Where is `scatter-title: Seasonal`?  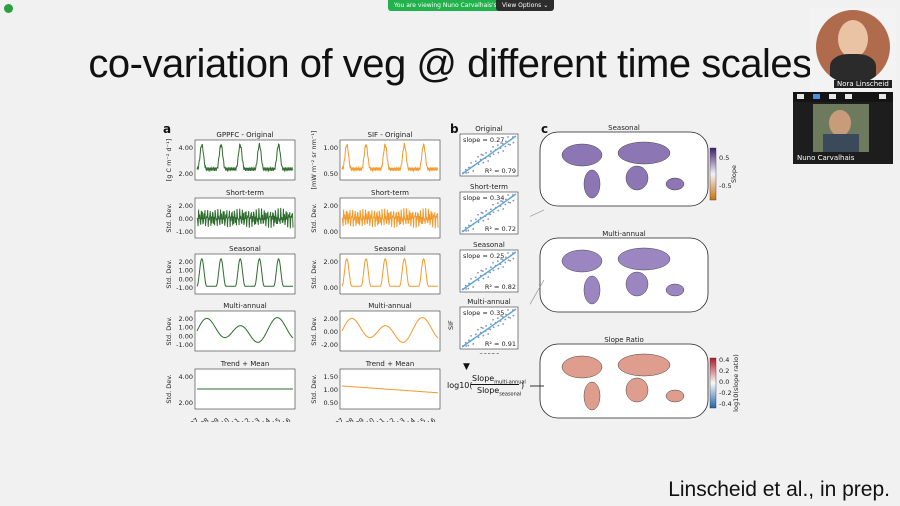 scatter-title: Seasonal is located at coordinates (489, 245).